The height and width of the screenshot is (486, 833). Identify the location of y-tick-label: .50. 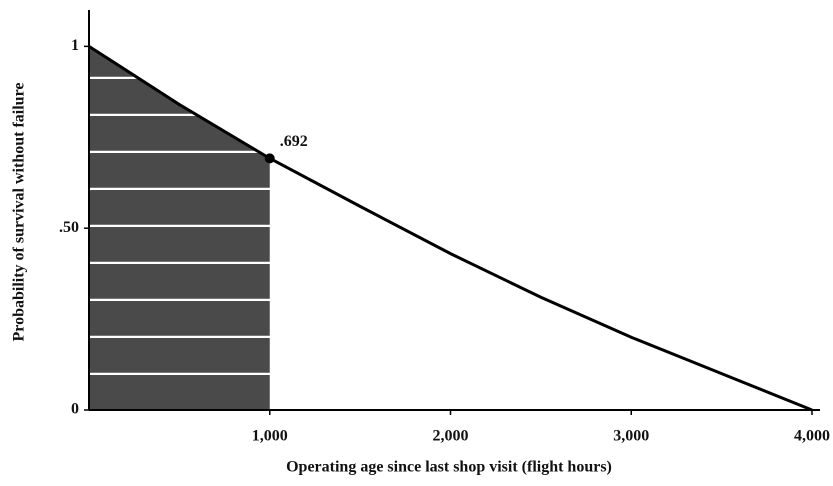
(69, 227).